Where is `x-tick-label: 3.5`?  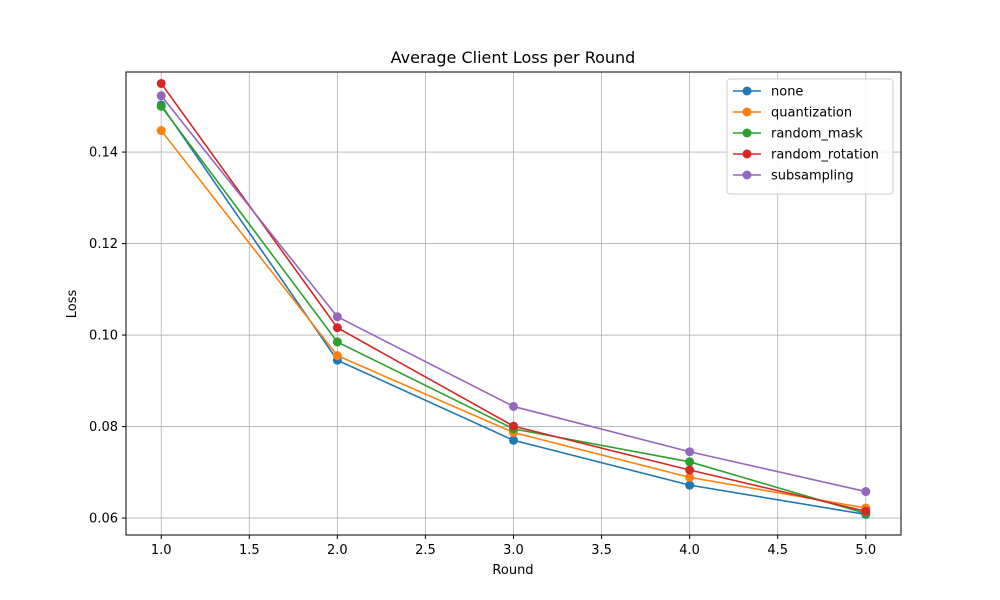 x-tick-label: 3.5 is located at coordinates (601, 550).